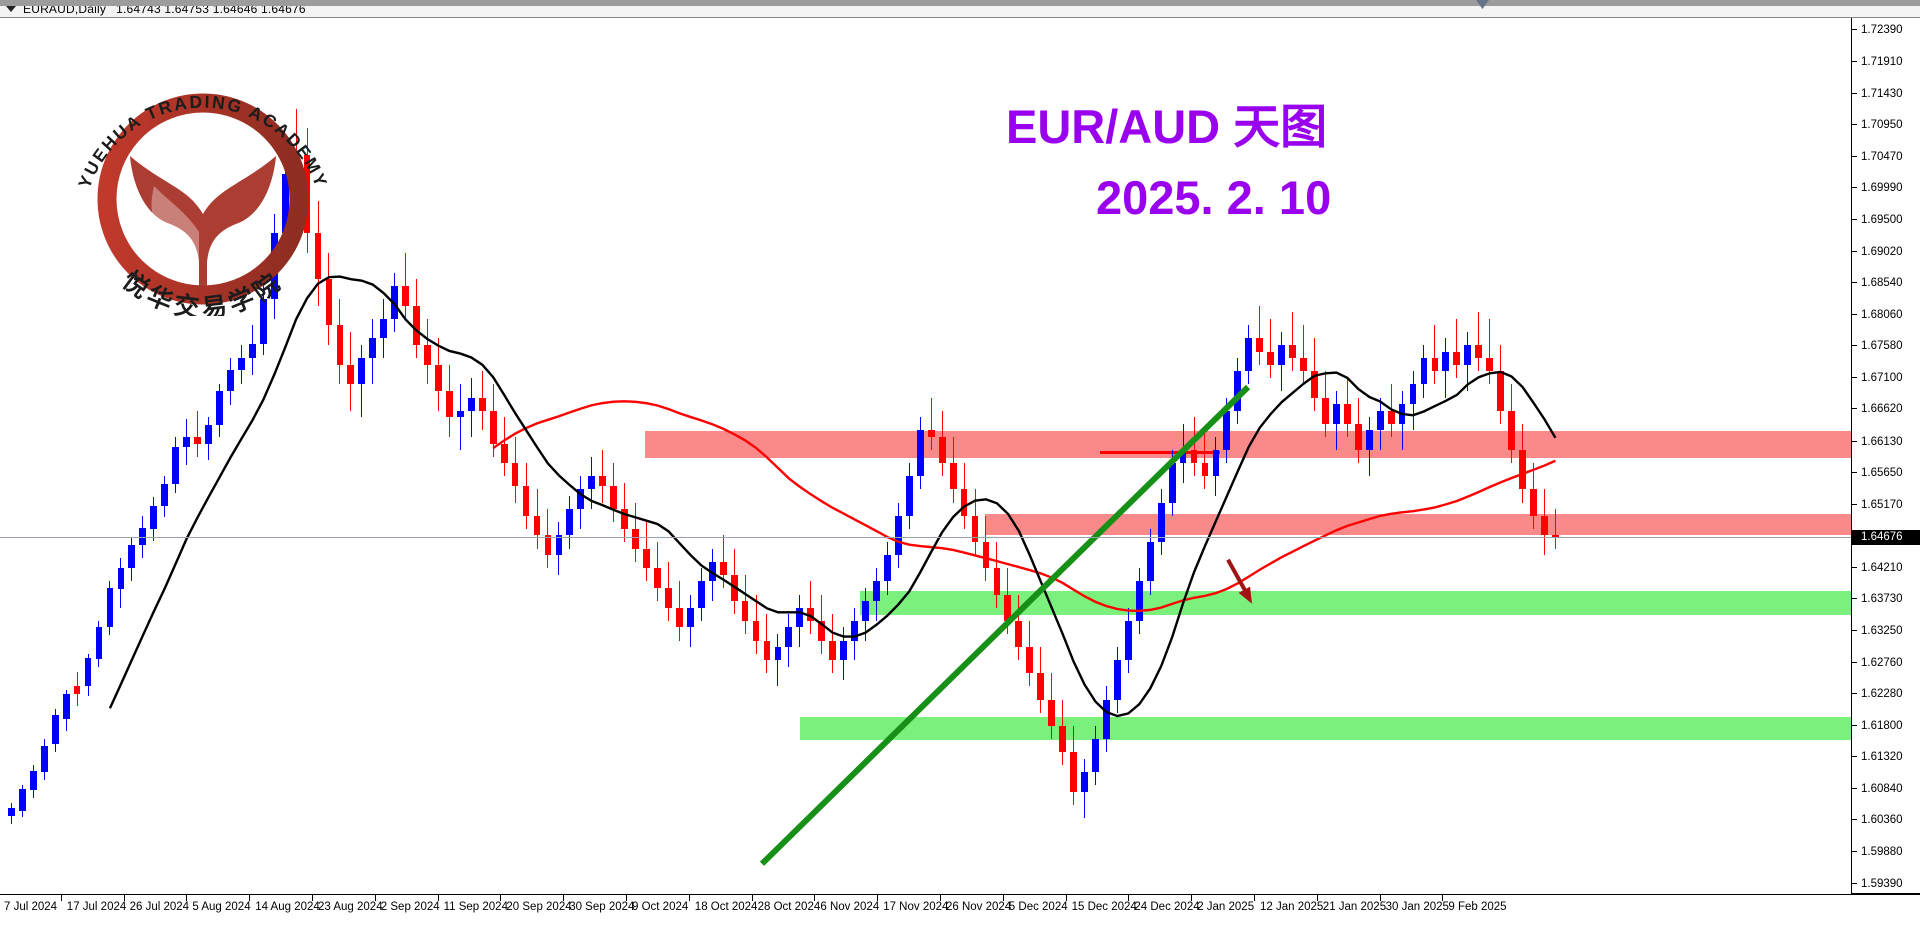 The width and height of the screenshot is (1920, 927). What do you see at coordinates (1886, 473) in the screenshot?
I see `price-tick: 1.65650` at bounding box center [1886, 473].